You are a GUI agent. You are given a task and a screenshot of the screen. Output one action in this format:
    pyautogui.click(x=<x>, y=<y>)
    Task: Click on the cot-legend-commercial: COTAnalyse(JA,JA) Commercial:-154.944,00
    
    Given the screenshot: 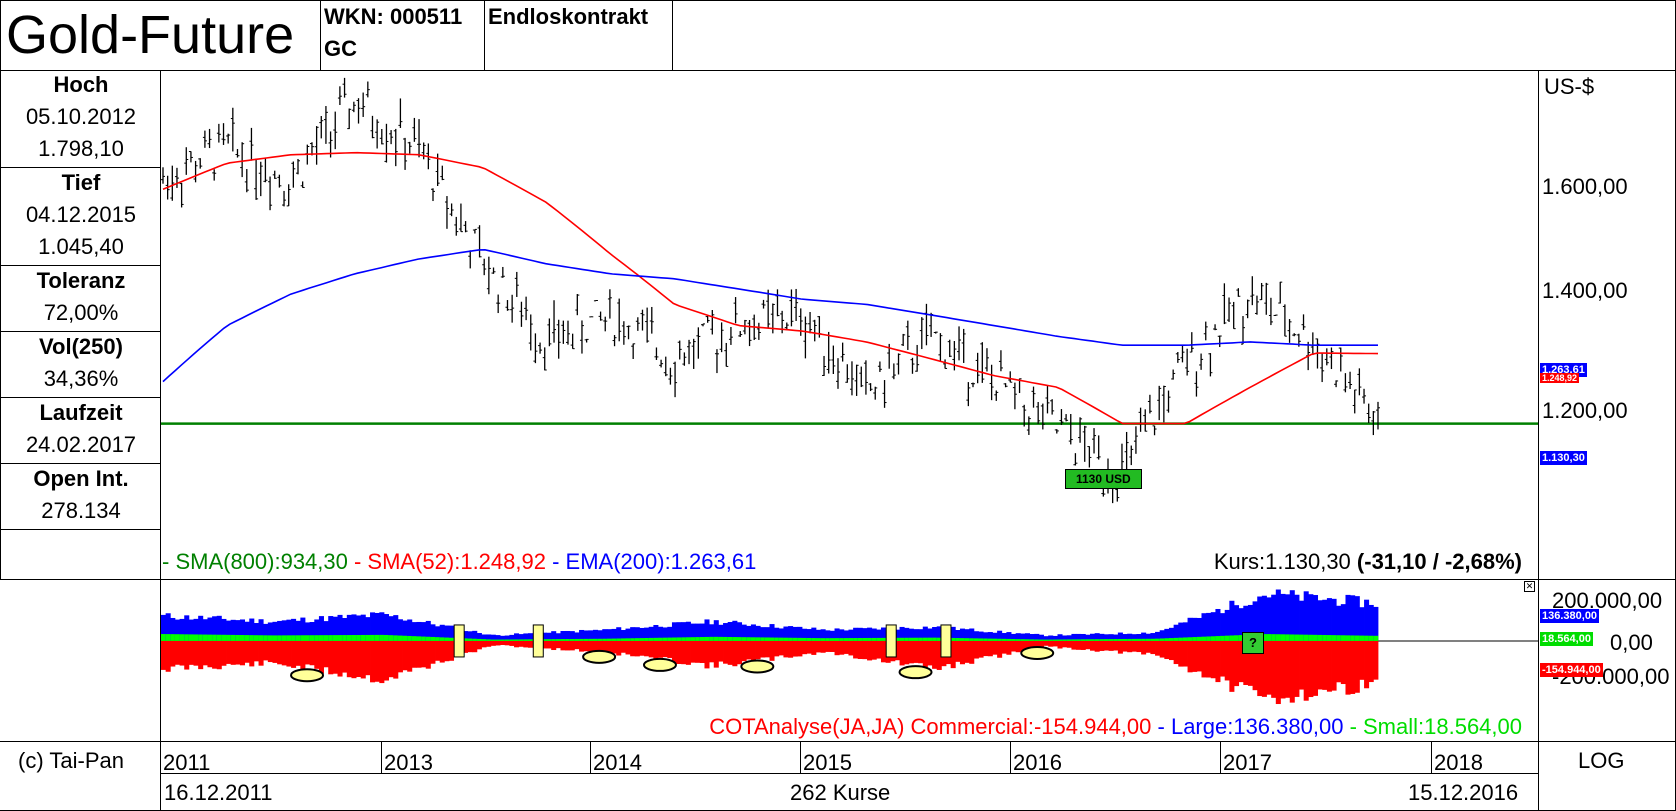 What is the action you would take?
    pyautogui.click(x=930, y=726)
    